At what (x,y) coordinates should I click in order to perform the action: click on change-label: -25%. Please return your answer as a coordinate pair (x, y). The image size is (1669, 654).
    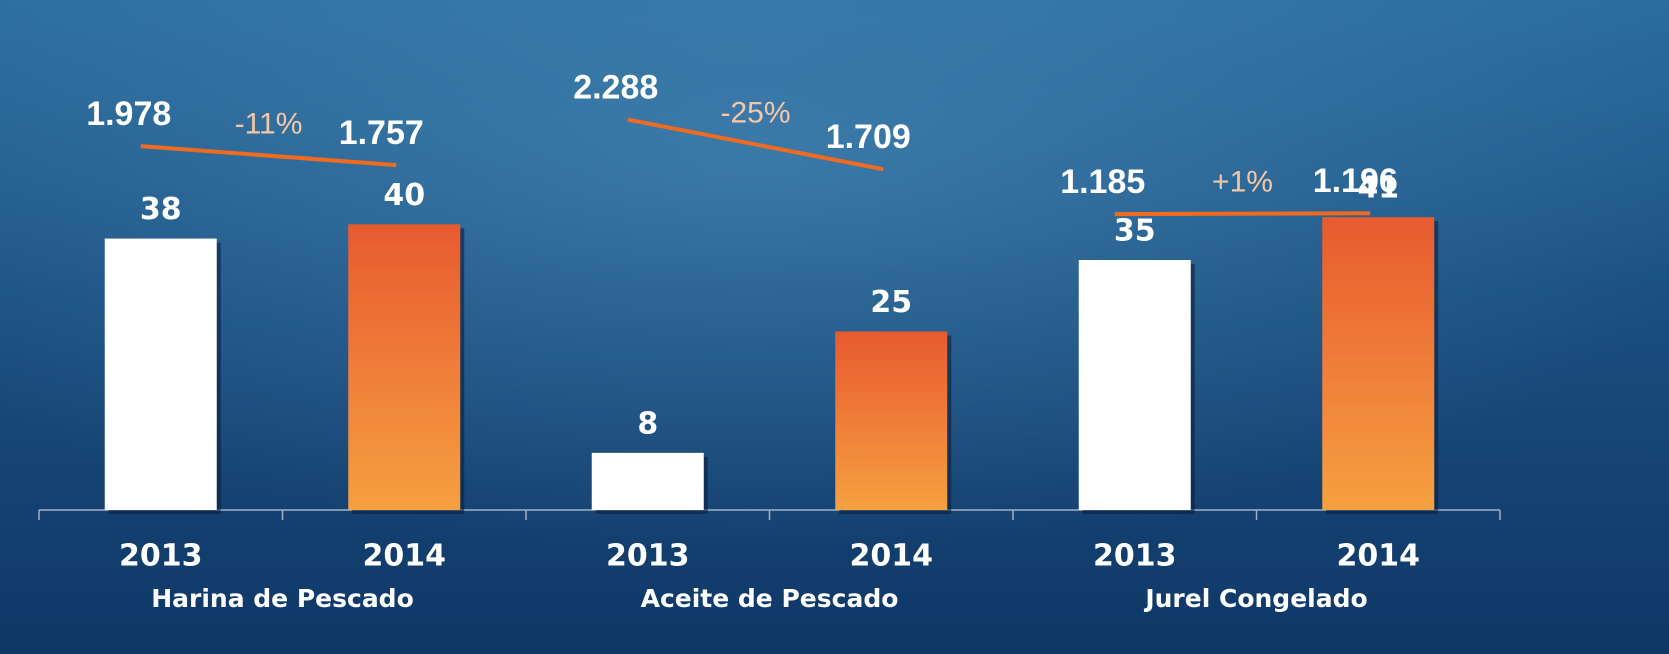
    Looking at the image, I should click on (755, 112).